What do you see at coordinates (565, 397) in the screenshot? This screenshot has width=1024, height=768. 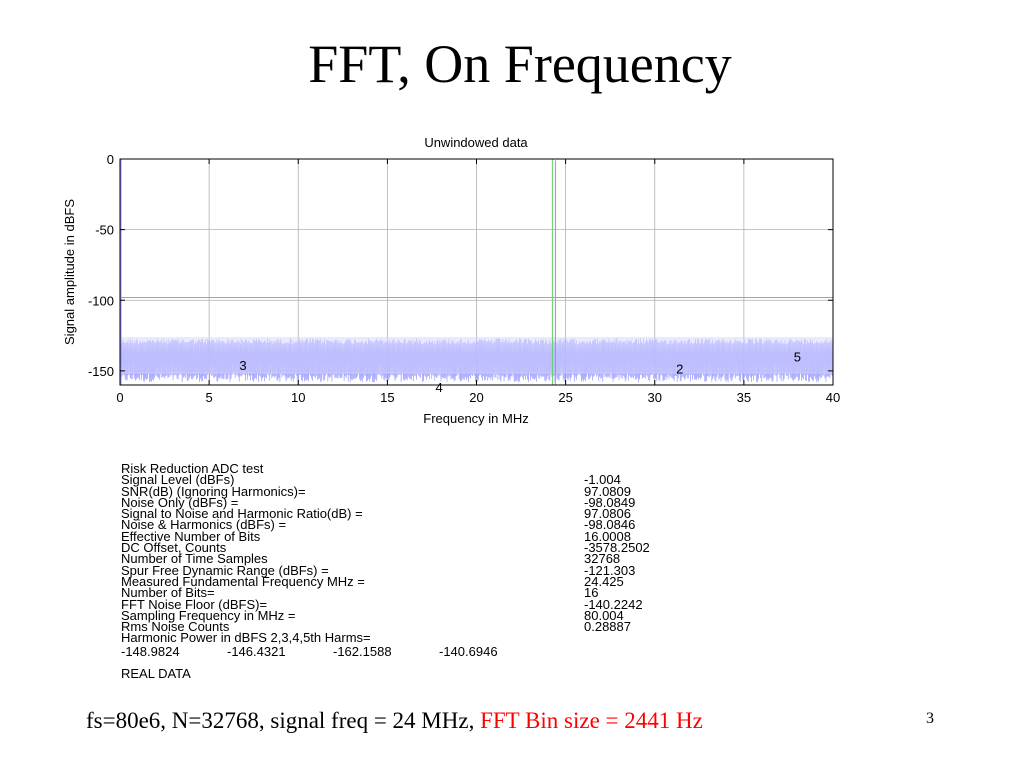 I see `x-tick-label: 25` at bounding box center [565, 397].